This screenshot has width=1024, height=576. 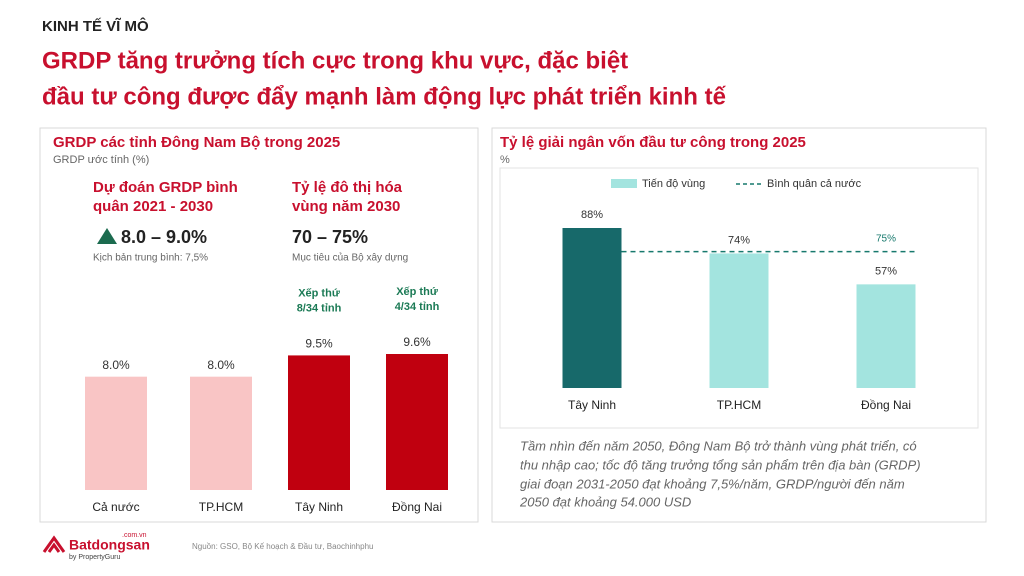 What do you see at coordinates (150, 258) in the screenshot?
I see `callout-note: Kịch bản trung bình: 7,5%` at bounding box center [150, 258].